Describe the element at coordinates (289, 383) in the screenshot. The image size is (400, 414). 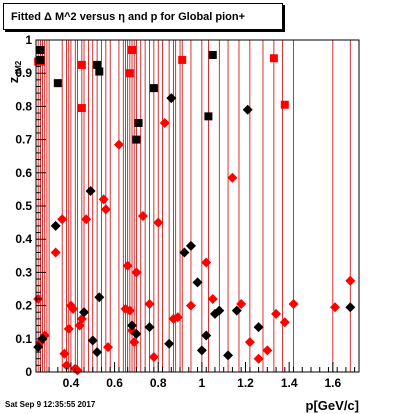
I see `x-tick-label: 1.4` at that location.